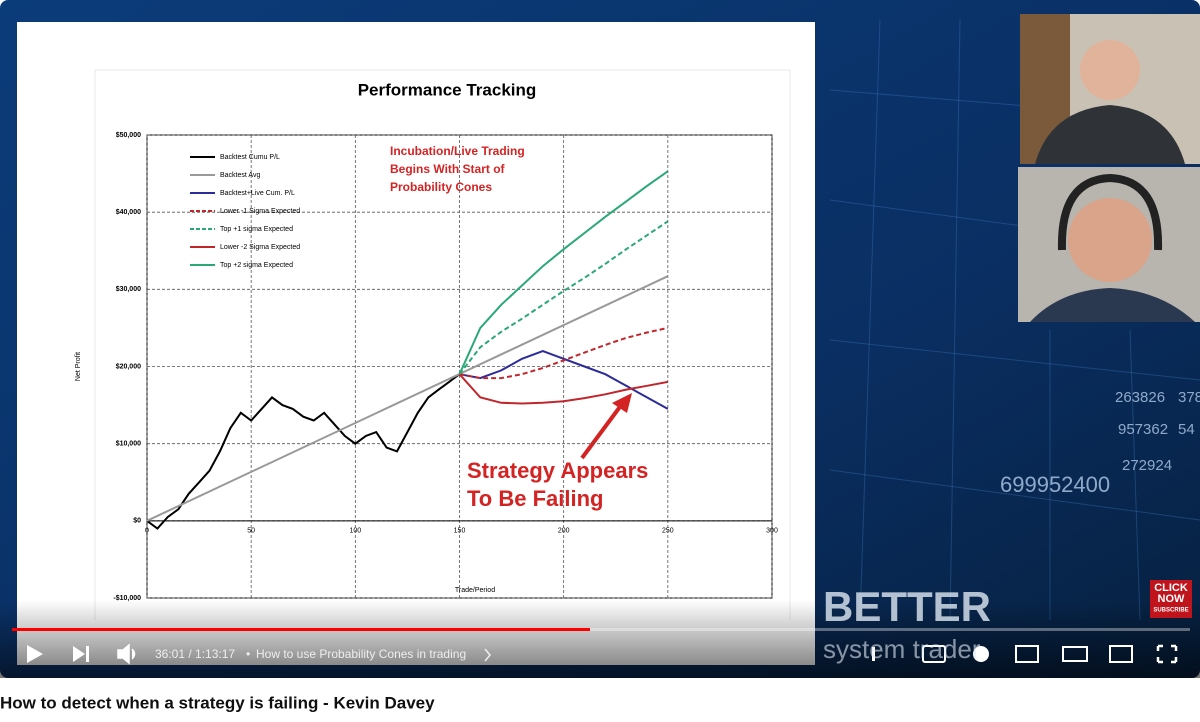  Describe the element at coordinates (256, 229) in the screenshot. I see `legend-label: Top +1 sigma Expected` at that location.